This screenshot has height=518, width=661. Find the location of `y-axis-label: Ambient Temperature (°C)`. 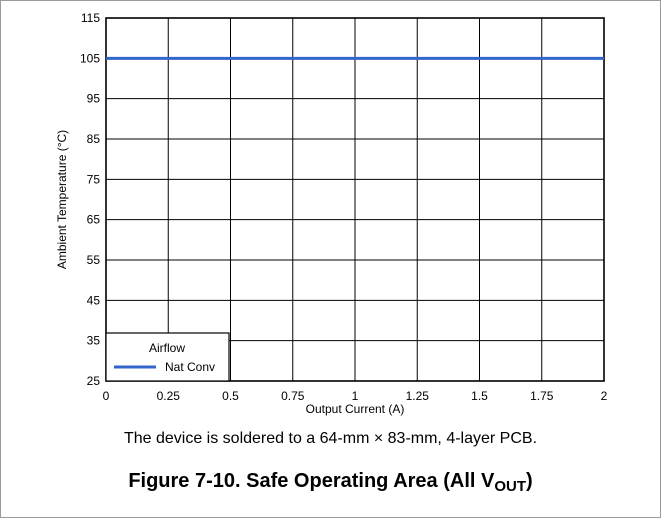

y-axis-label: Ambient Temperature (°C) is located at coordinates (62, 199).